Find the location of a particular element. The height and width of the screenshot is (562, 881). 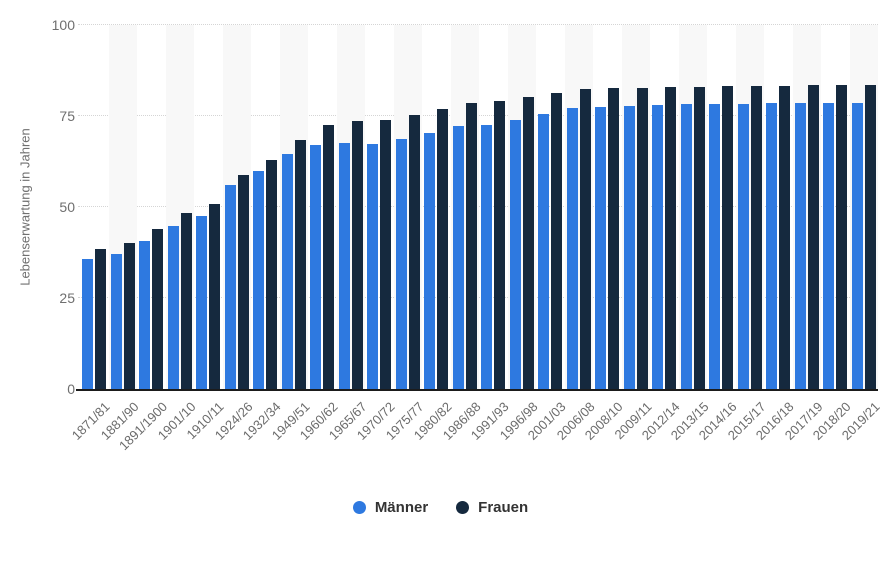

legend-item-maenner: Männer is located at coordinates (390, 507).